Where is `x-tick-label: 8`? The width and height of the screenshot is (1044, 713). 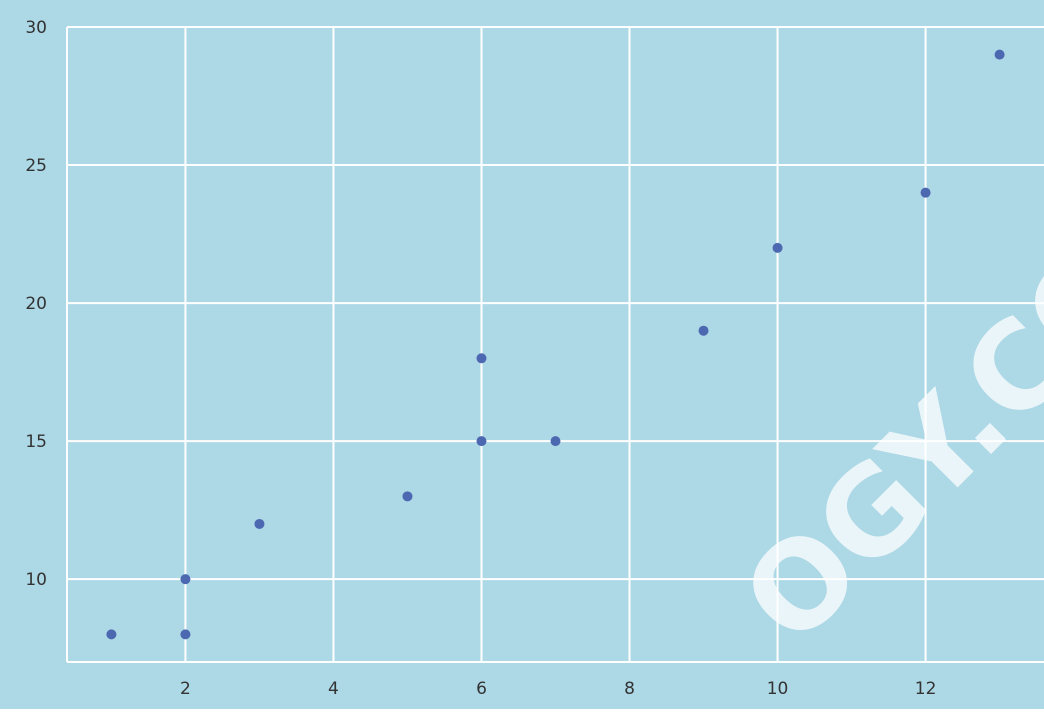
x-tick-label: 8 is located at coordinates (629, 689).